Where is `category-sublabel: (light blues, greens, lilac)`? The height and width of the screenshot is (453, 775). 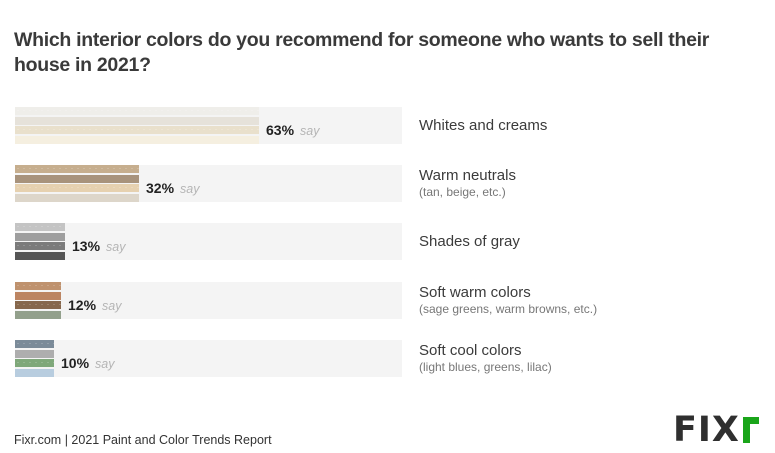 category-sublabel: (light blues, greens, lilac) is located at coordinates (485, 367).